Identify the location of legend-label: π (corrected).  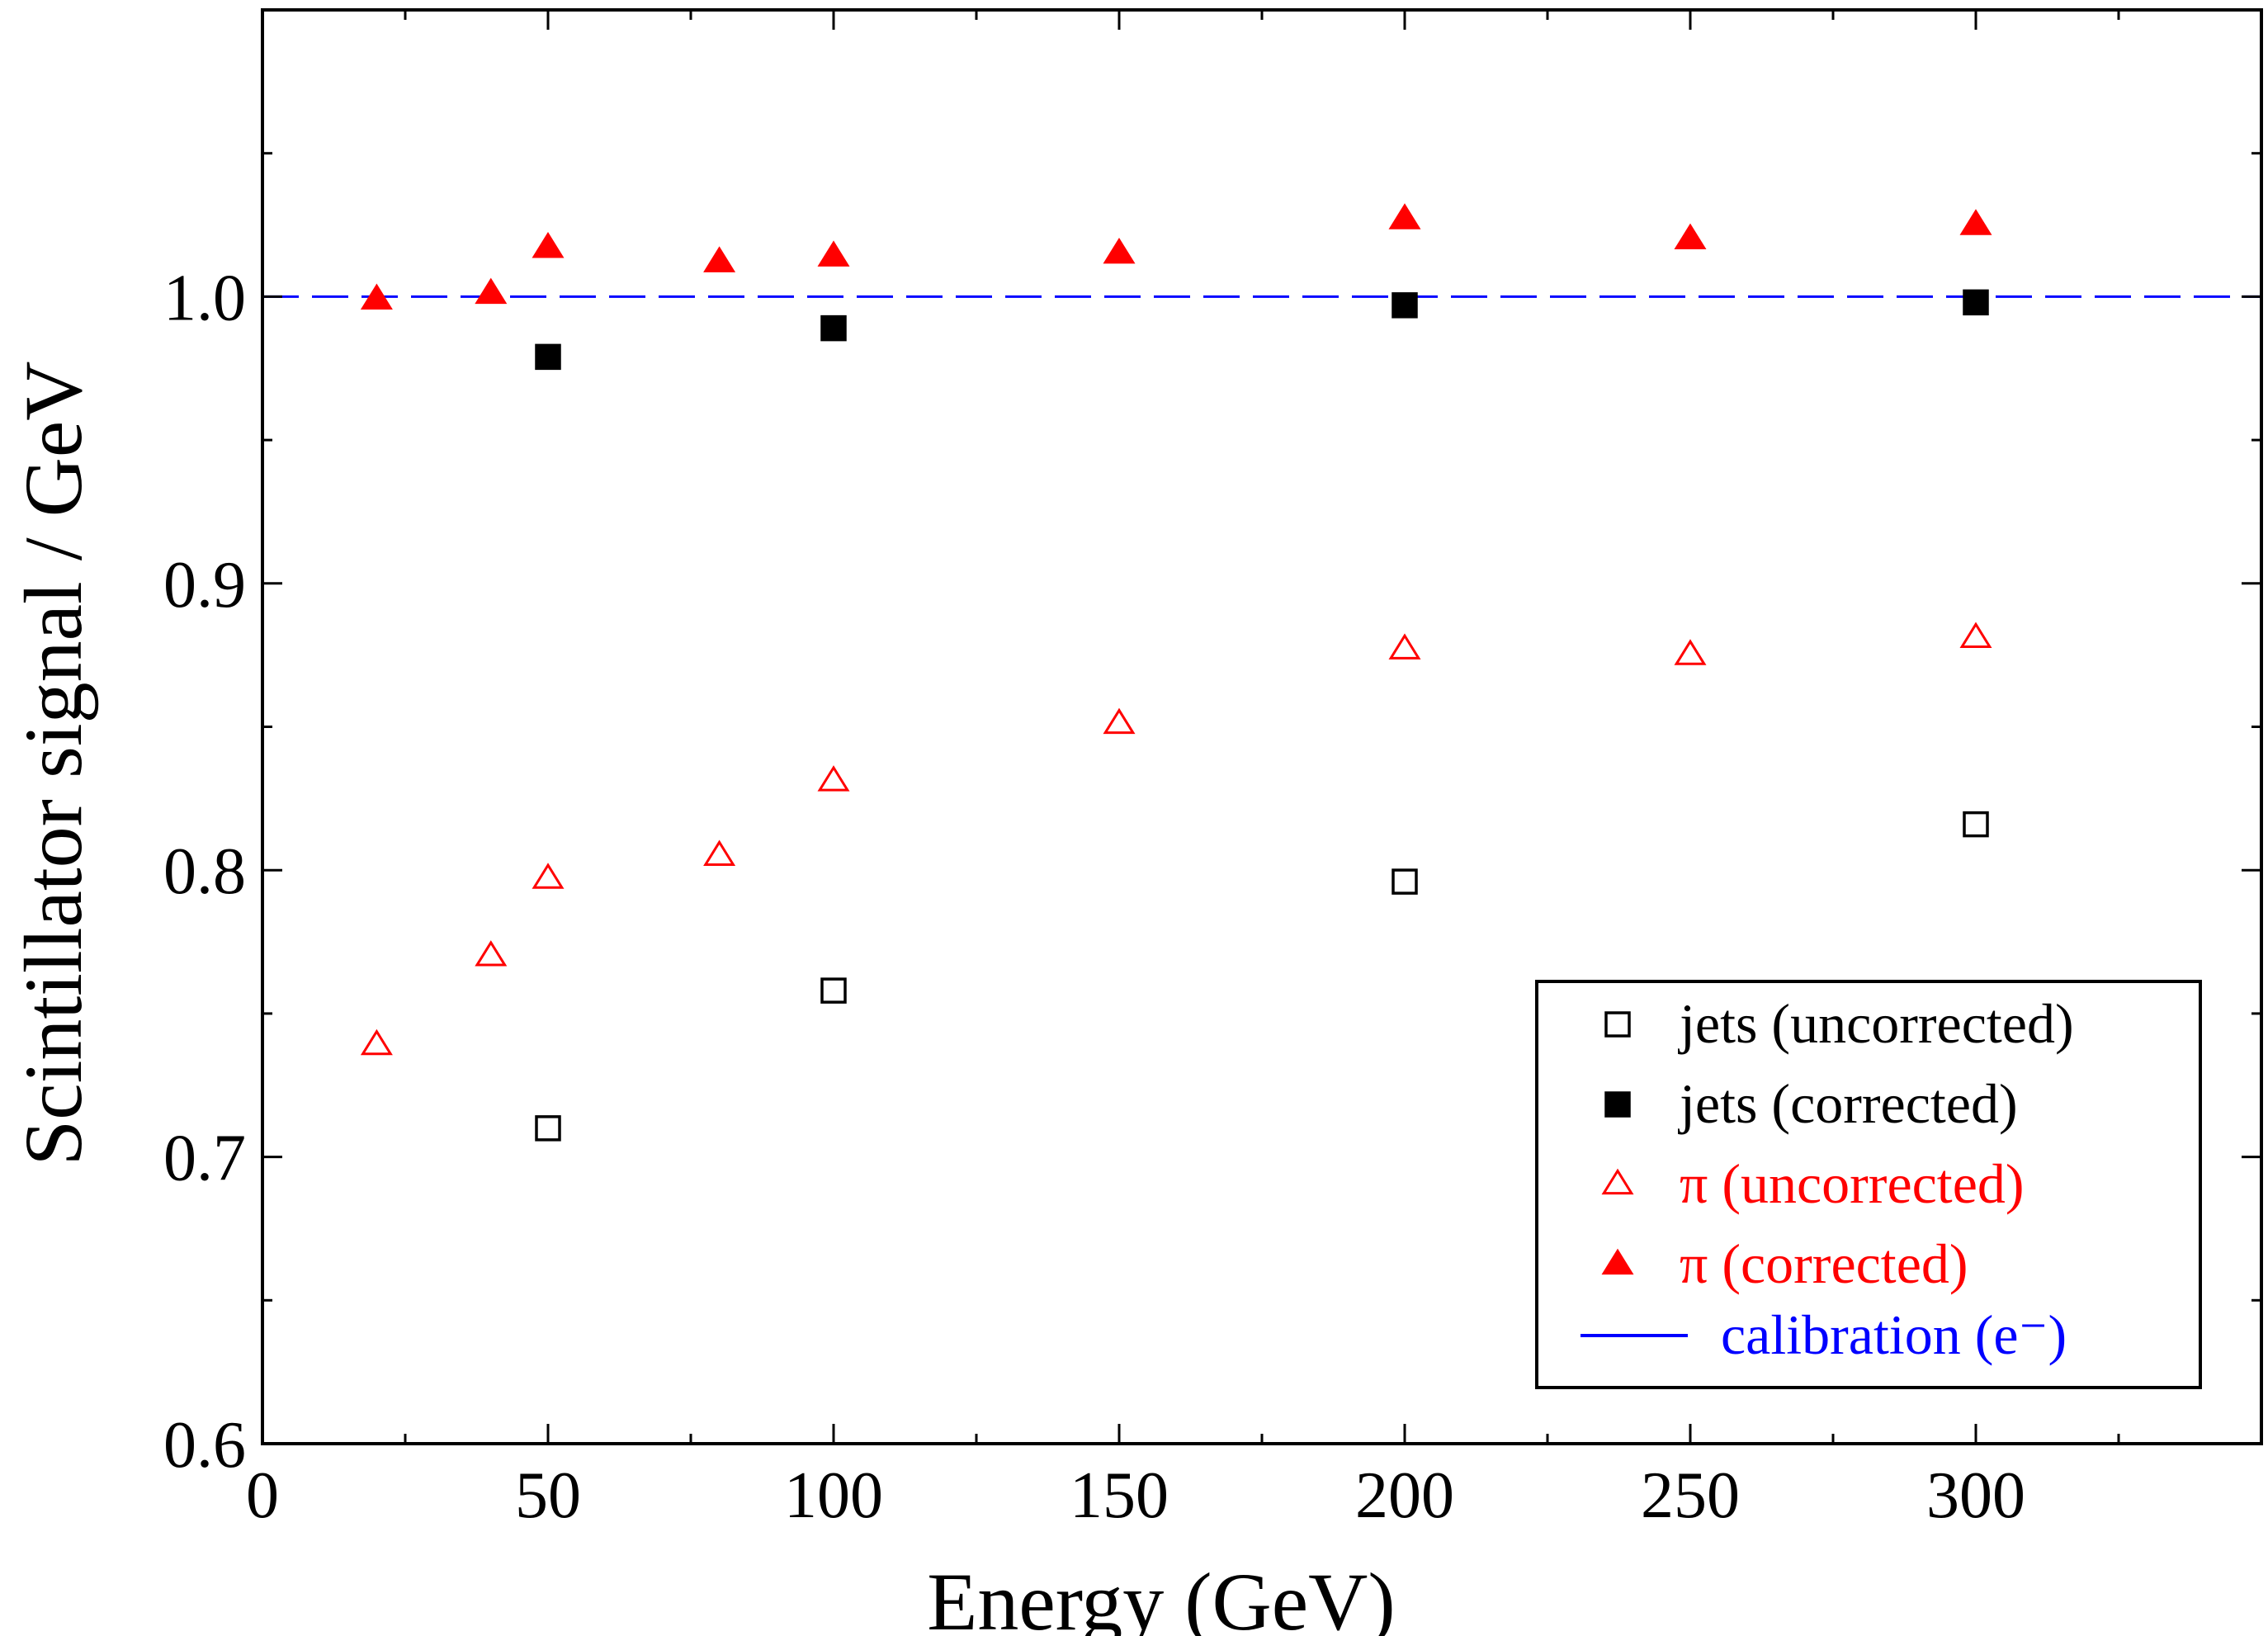
(1824, 1263).